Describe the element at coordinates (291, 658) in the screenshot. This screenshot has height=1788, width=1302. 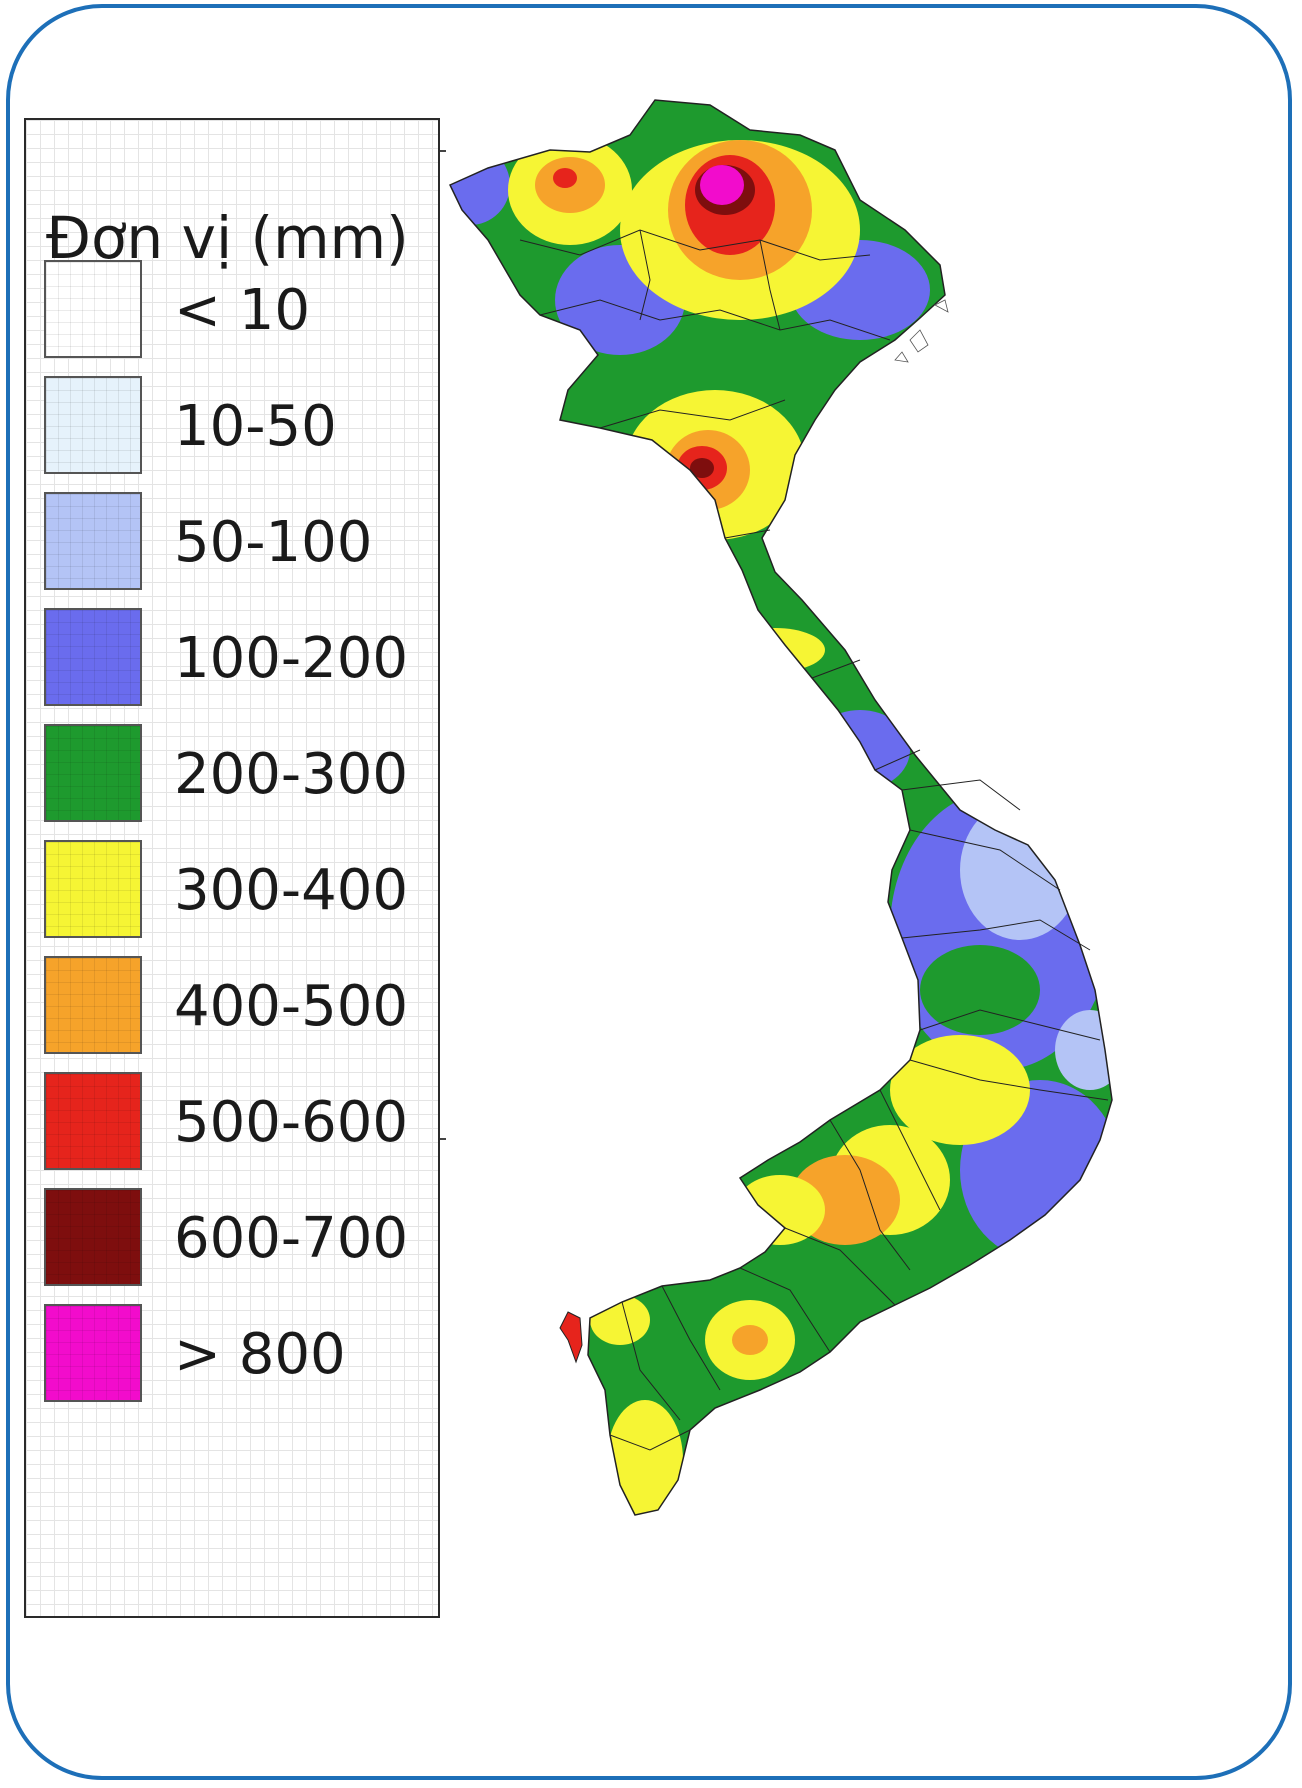
I see `legend-label: 100-200` at that location.